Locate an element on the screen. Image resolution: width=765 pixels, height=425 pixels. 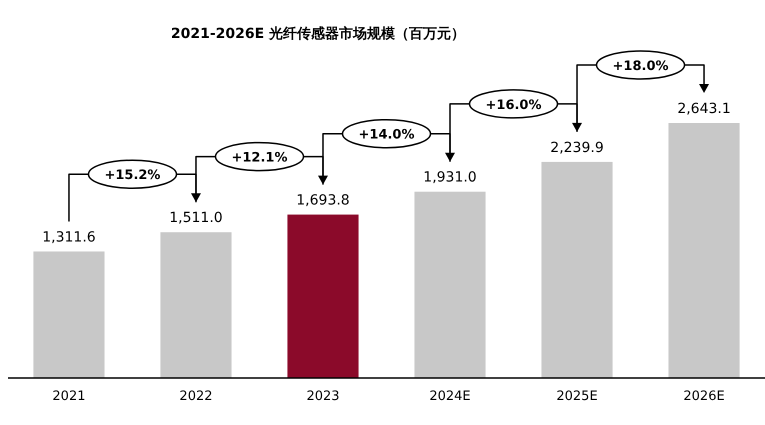
data-label: 2,239.9 is located at coordinates (577, 148).